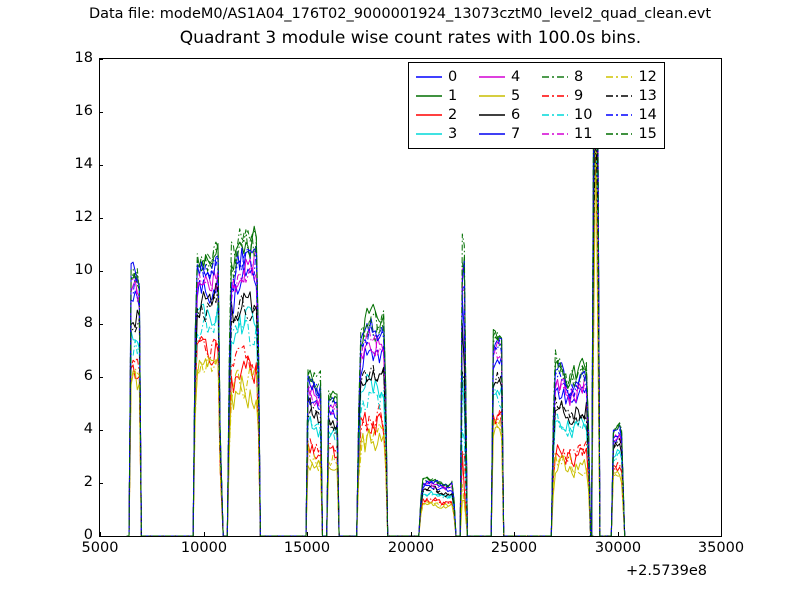 This screenshot has width=800, height=600. I want to click on x-tick-label: 10000, so click(204, 548).